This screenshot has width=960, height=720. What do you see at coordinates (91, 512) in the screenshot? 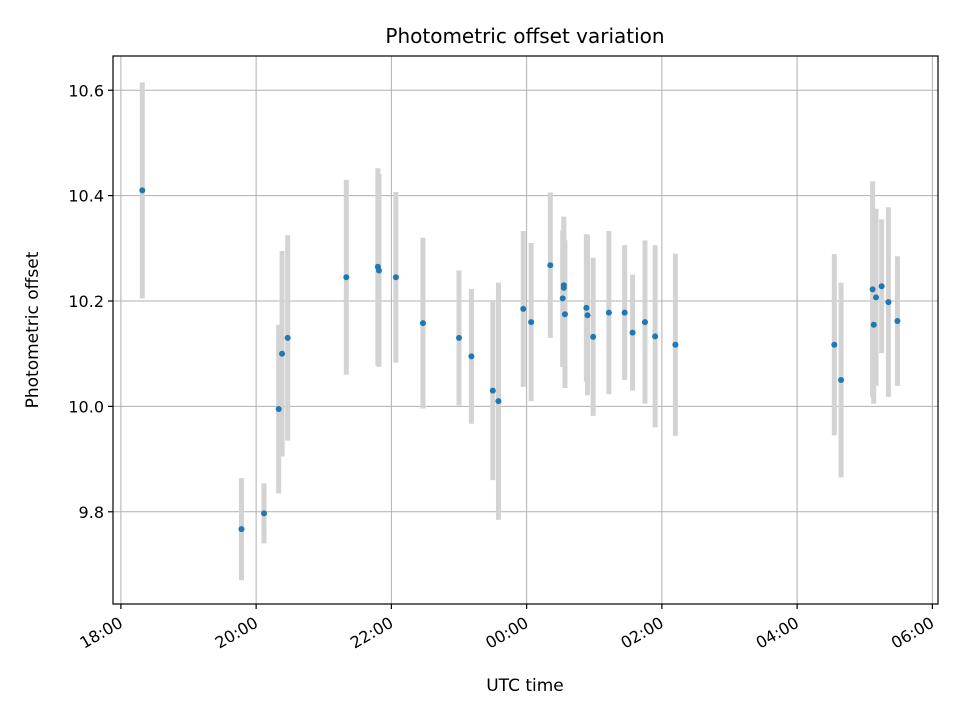
I see `y-tick-label: 9.8` at bounding box center [91, 512].